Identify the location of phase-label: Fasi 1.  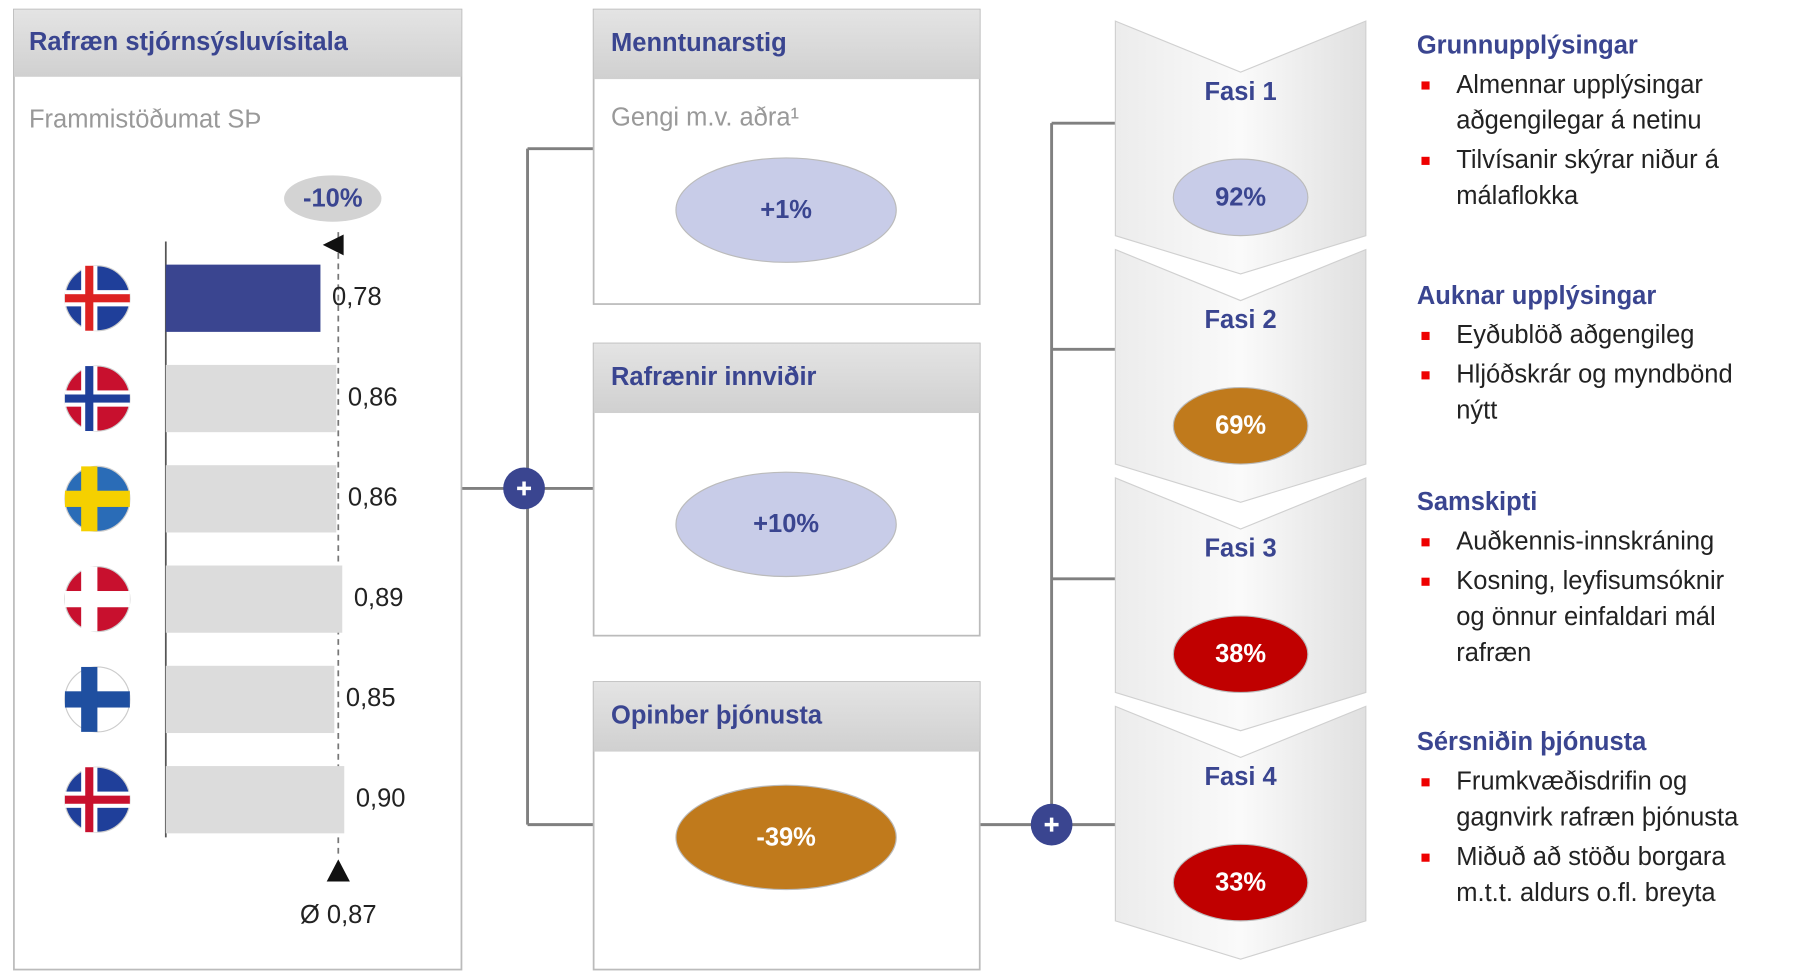
(1240, 92).